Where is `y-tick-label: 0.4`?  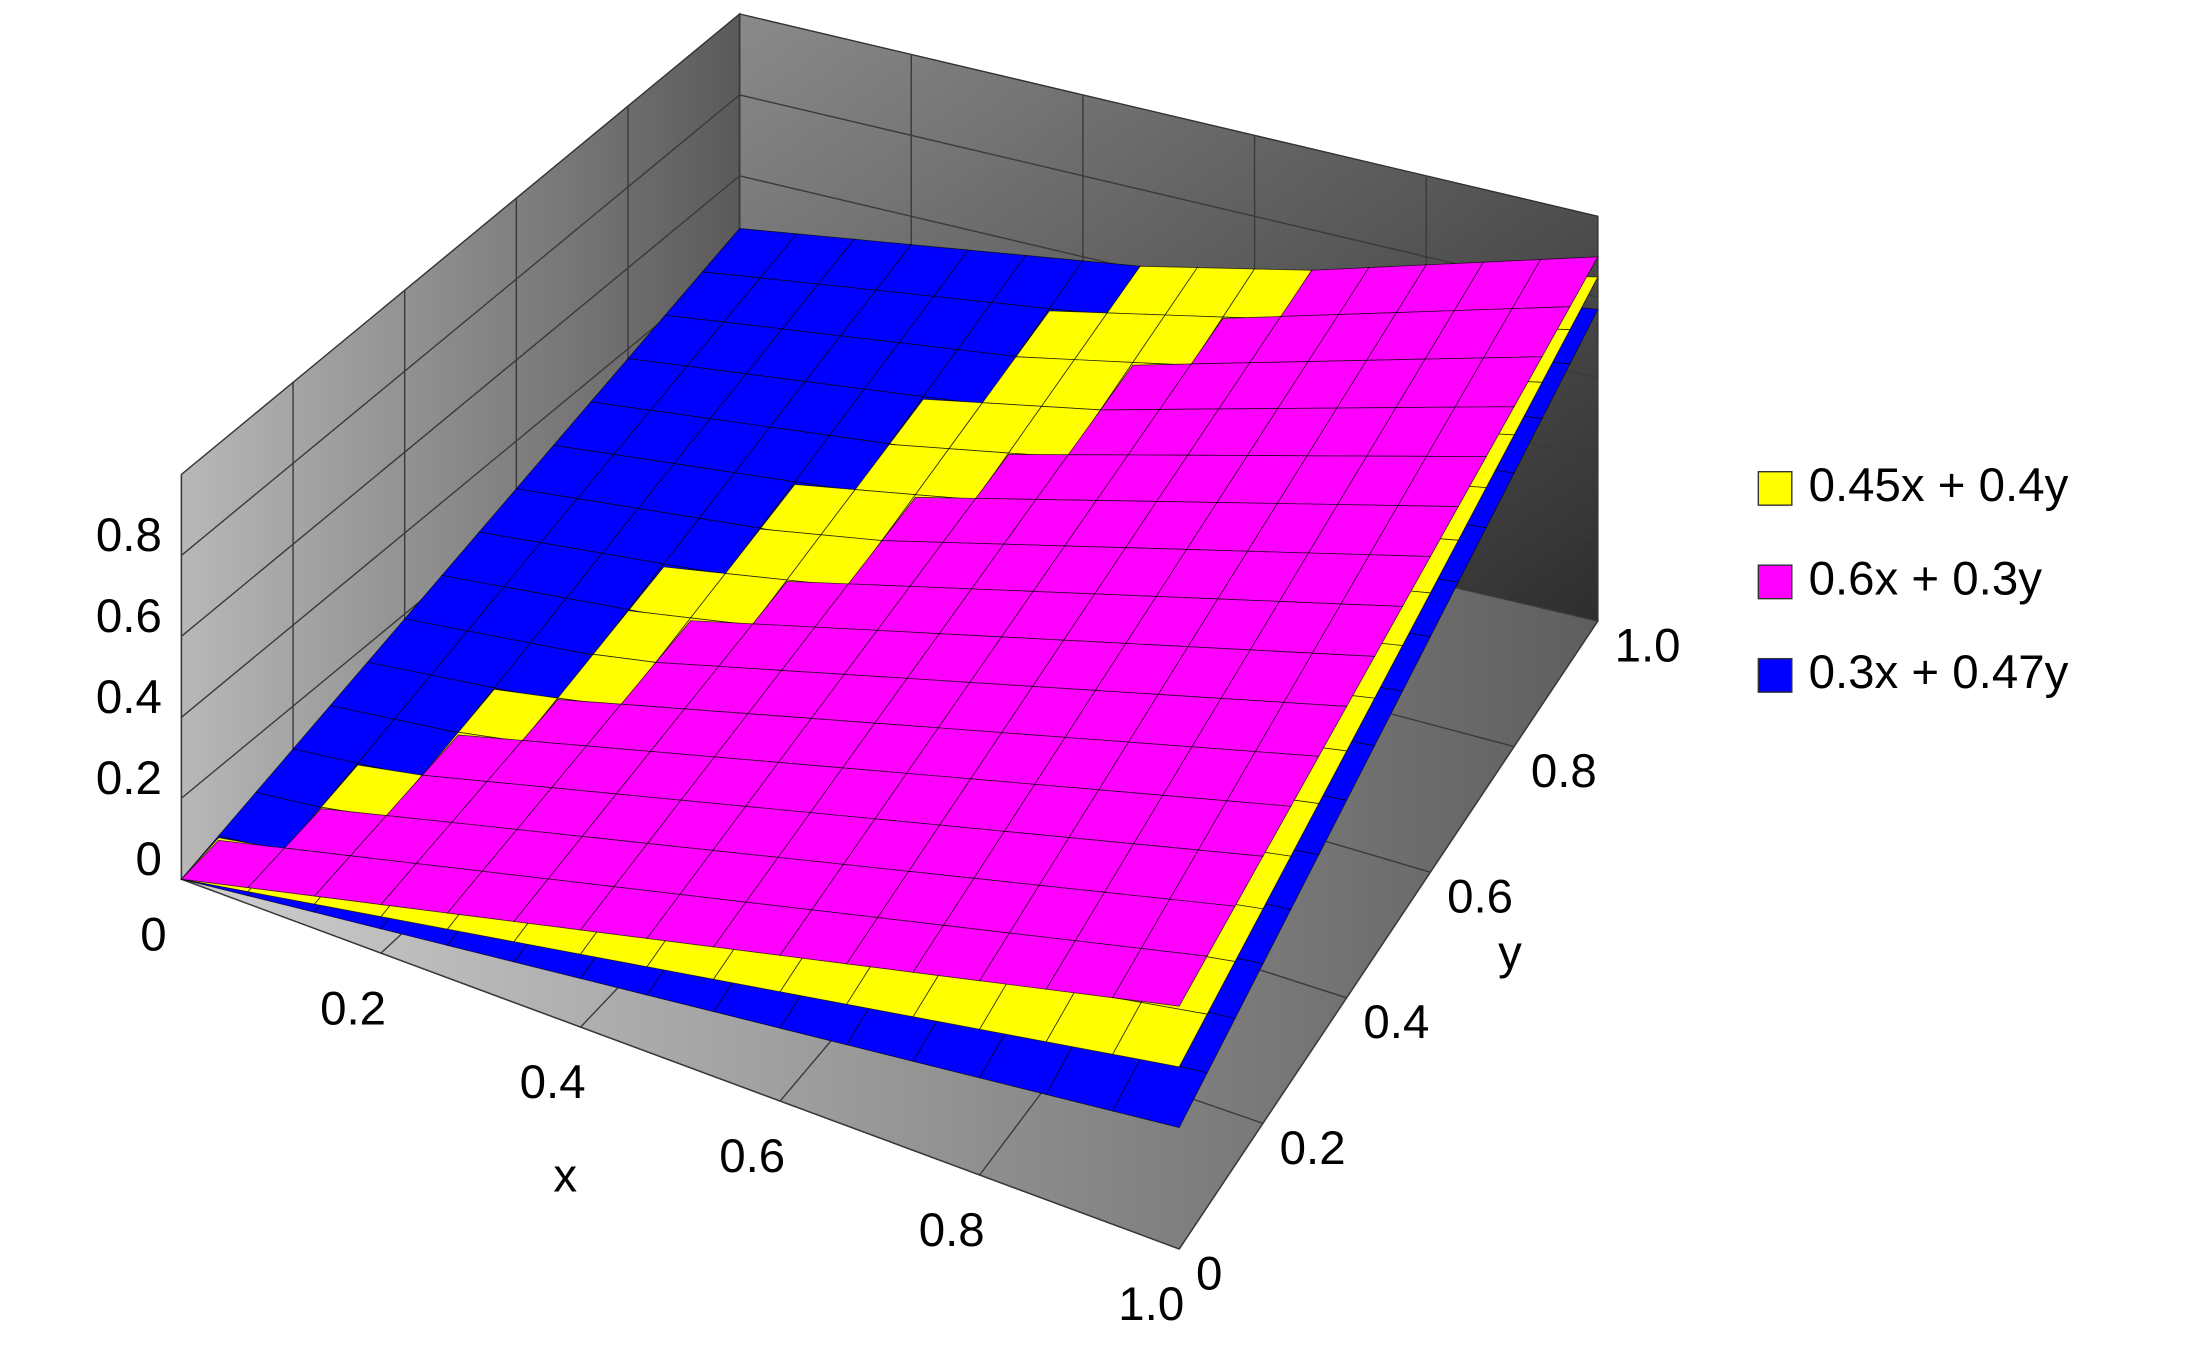
y-tick-label: 0.4 is located at coordinates (1396, 1022).